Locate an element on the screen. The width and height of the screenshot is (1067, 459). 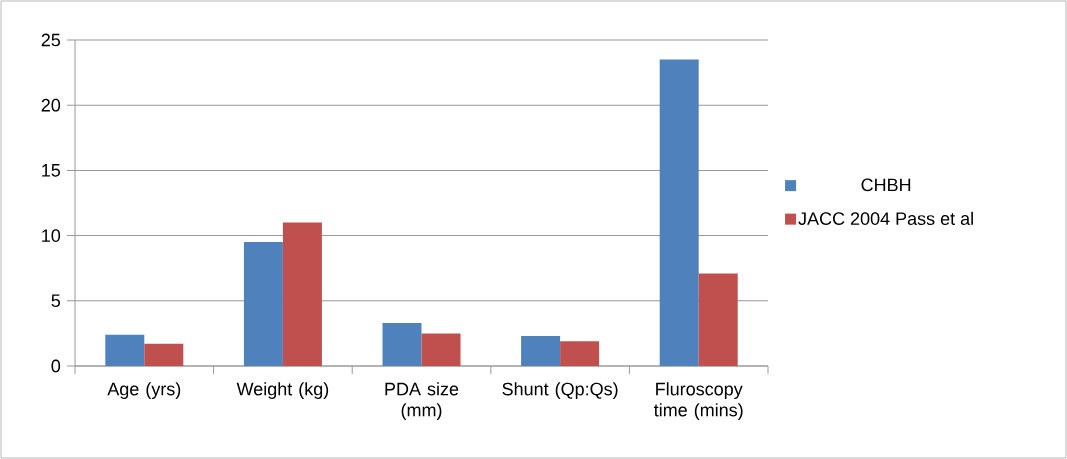
y-tick-label: 20 is located at coordinates (51, 105).